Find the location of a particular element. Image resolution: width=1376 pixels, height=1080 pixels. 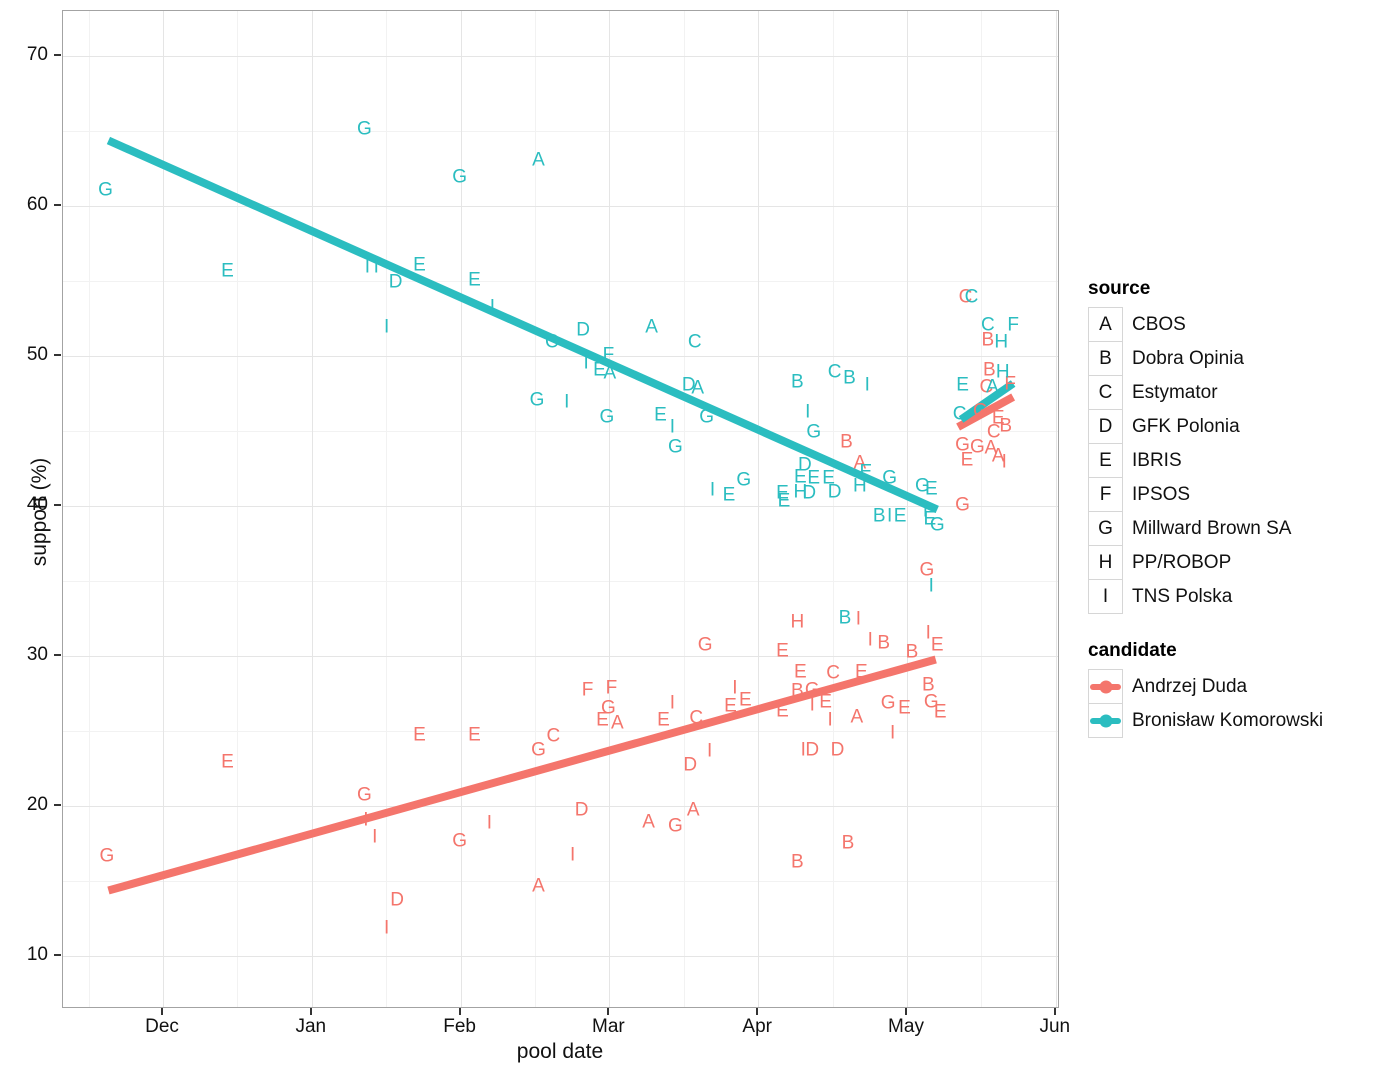

legend-label-F: IPSOS is located at coordinates (1161, 494).